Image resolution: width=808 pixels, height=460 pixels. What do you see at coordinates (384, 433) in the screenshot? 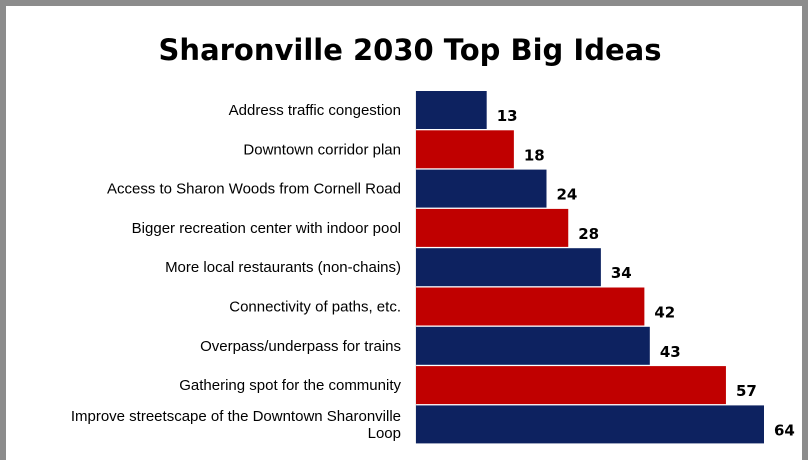
I see `category-label-9-line-2: Loop` at bounding box center [384, 433].